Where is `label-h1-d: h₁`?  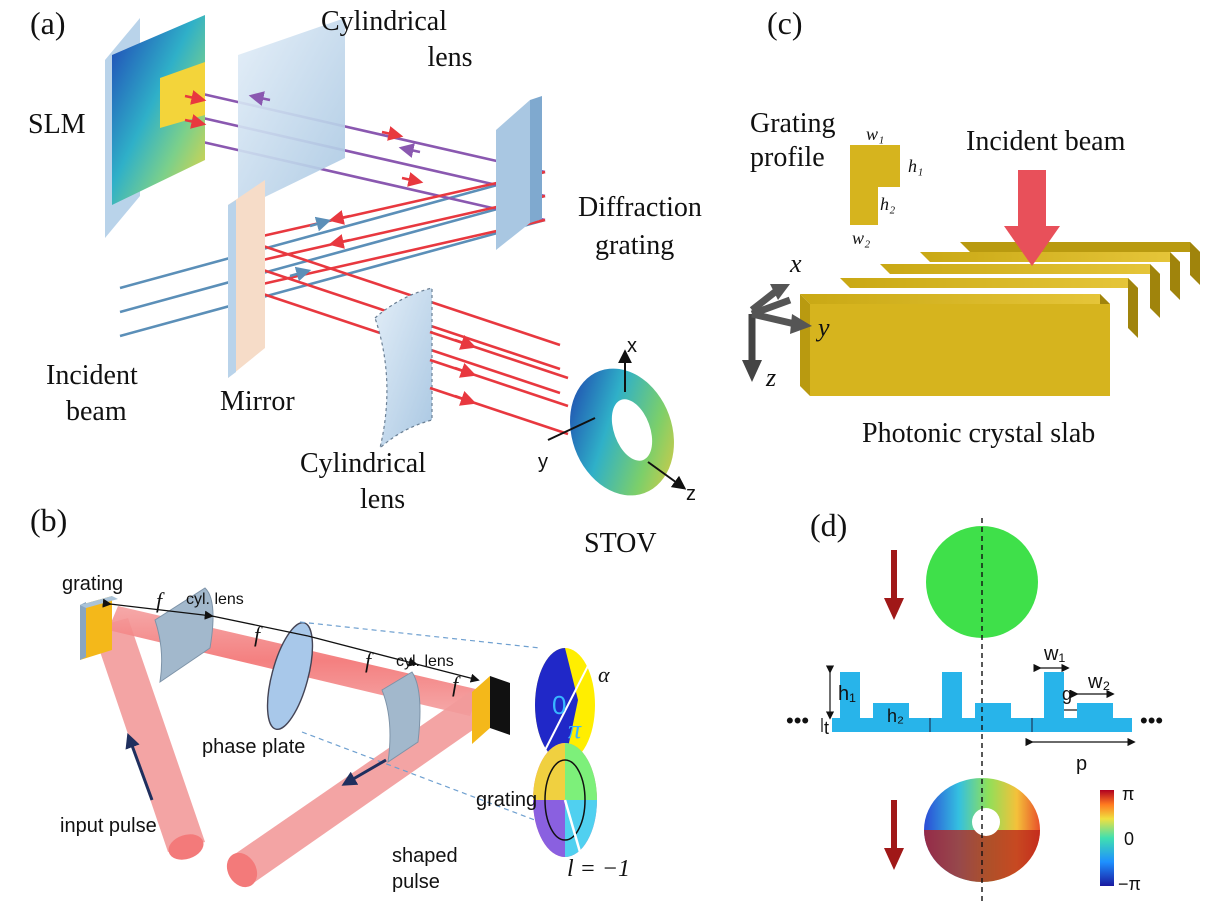 label-h1-d: h₁ is located at coordinates (847, 694).